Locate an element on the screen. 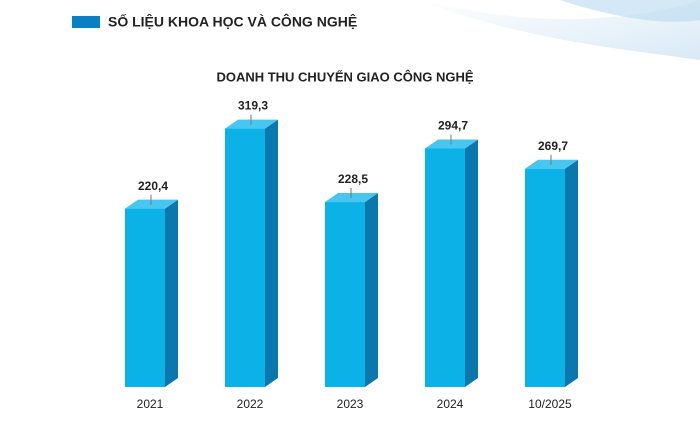 The height and width of the screenshot is (430, 700). value-label: 294,7 is located at coordinates (453, 126).